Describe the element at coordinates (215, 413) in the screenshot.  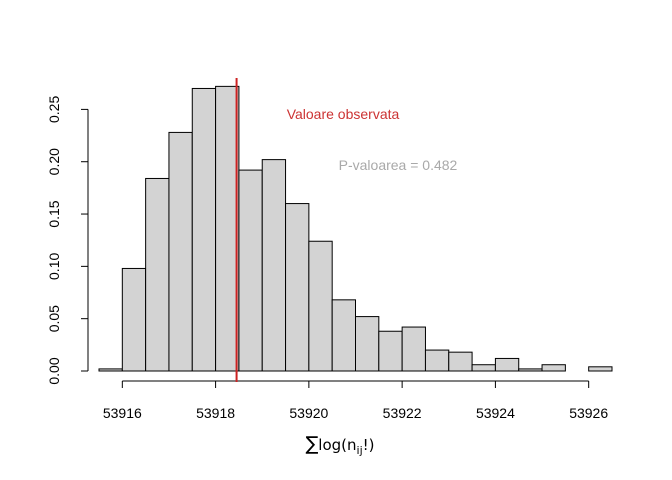
I see `x-tick-label: 53918` at that location.